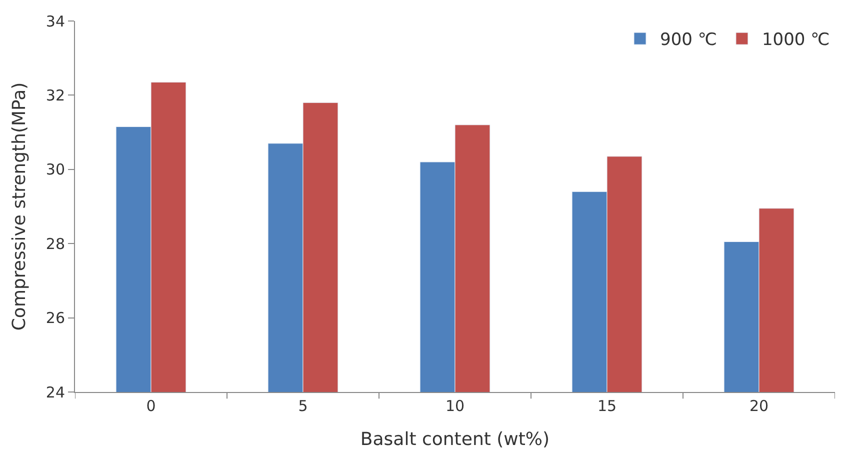 The width and height of the screenshot is (855, 458). Describe the element at coordinates (303, 406) in the screenshot. I see `x-tick-label: 5` at that location.